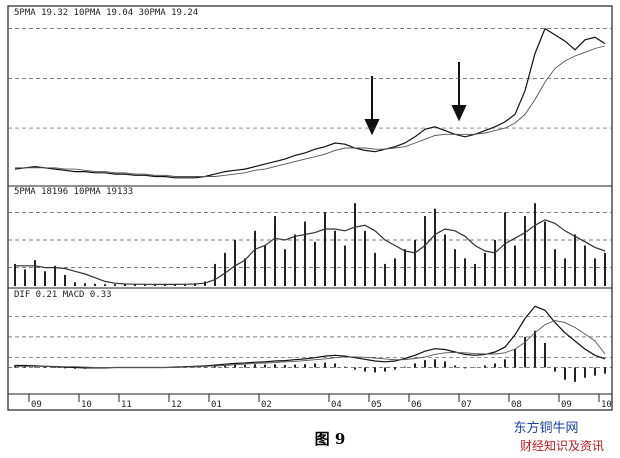  I want to click on caption: 图 9, so click(330, 439).